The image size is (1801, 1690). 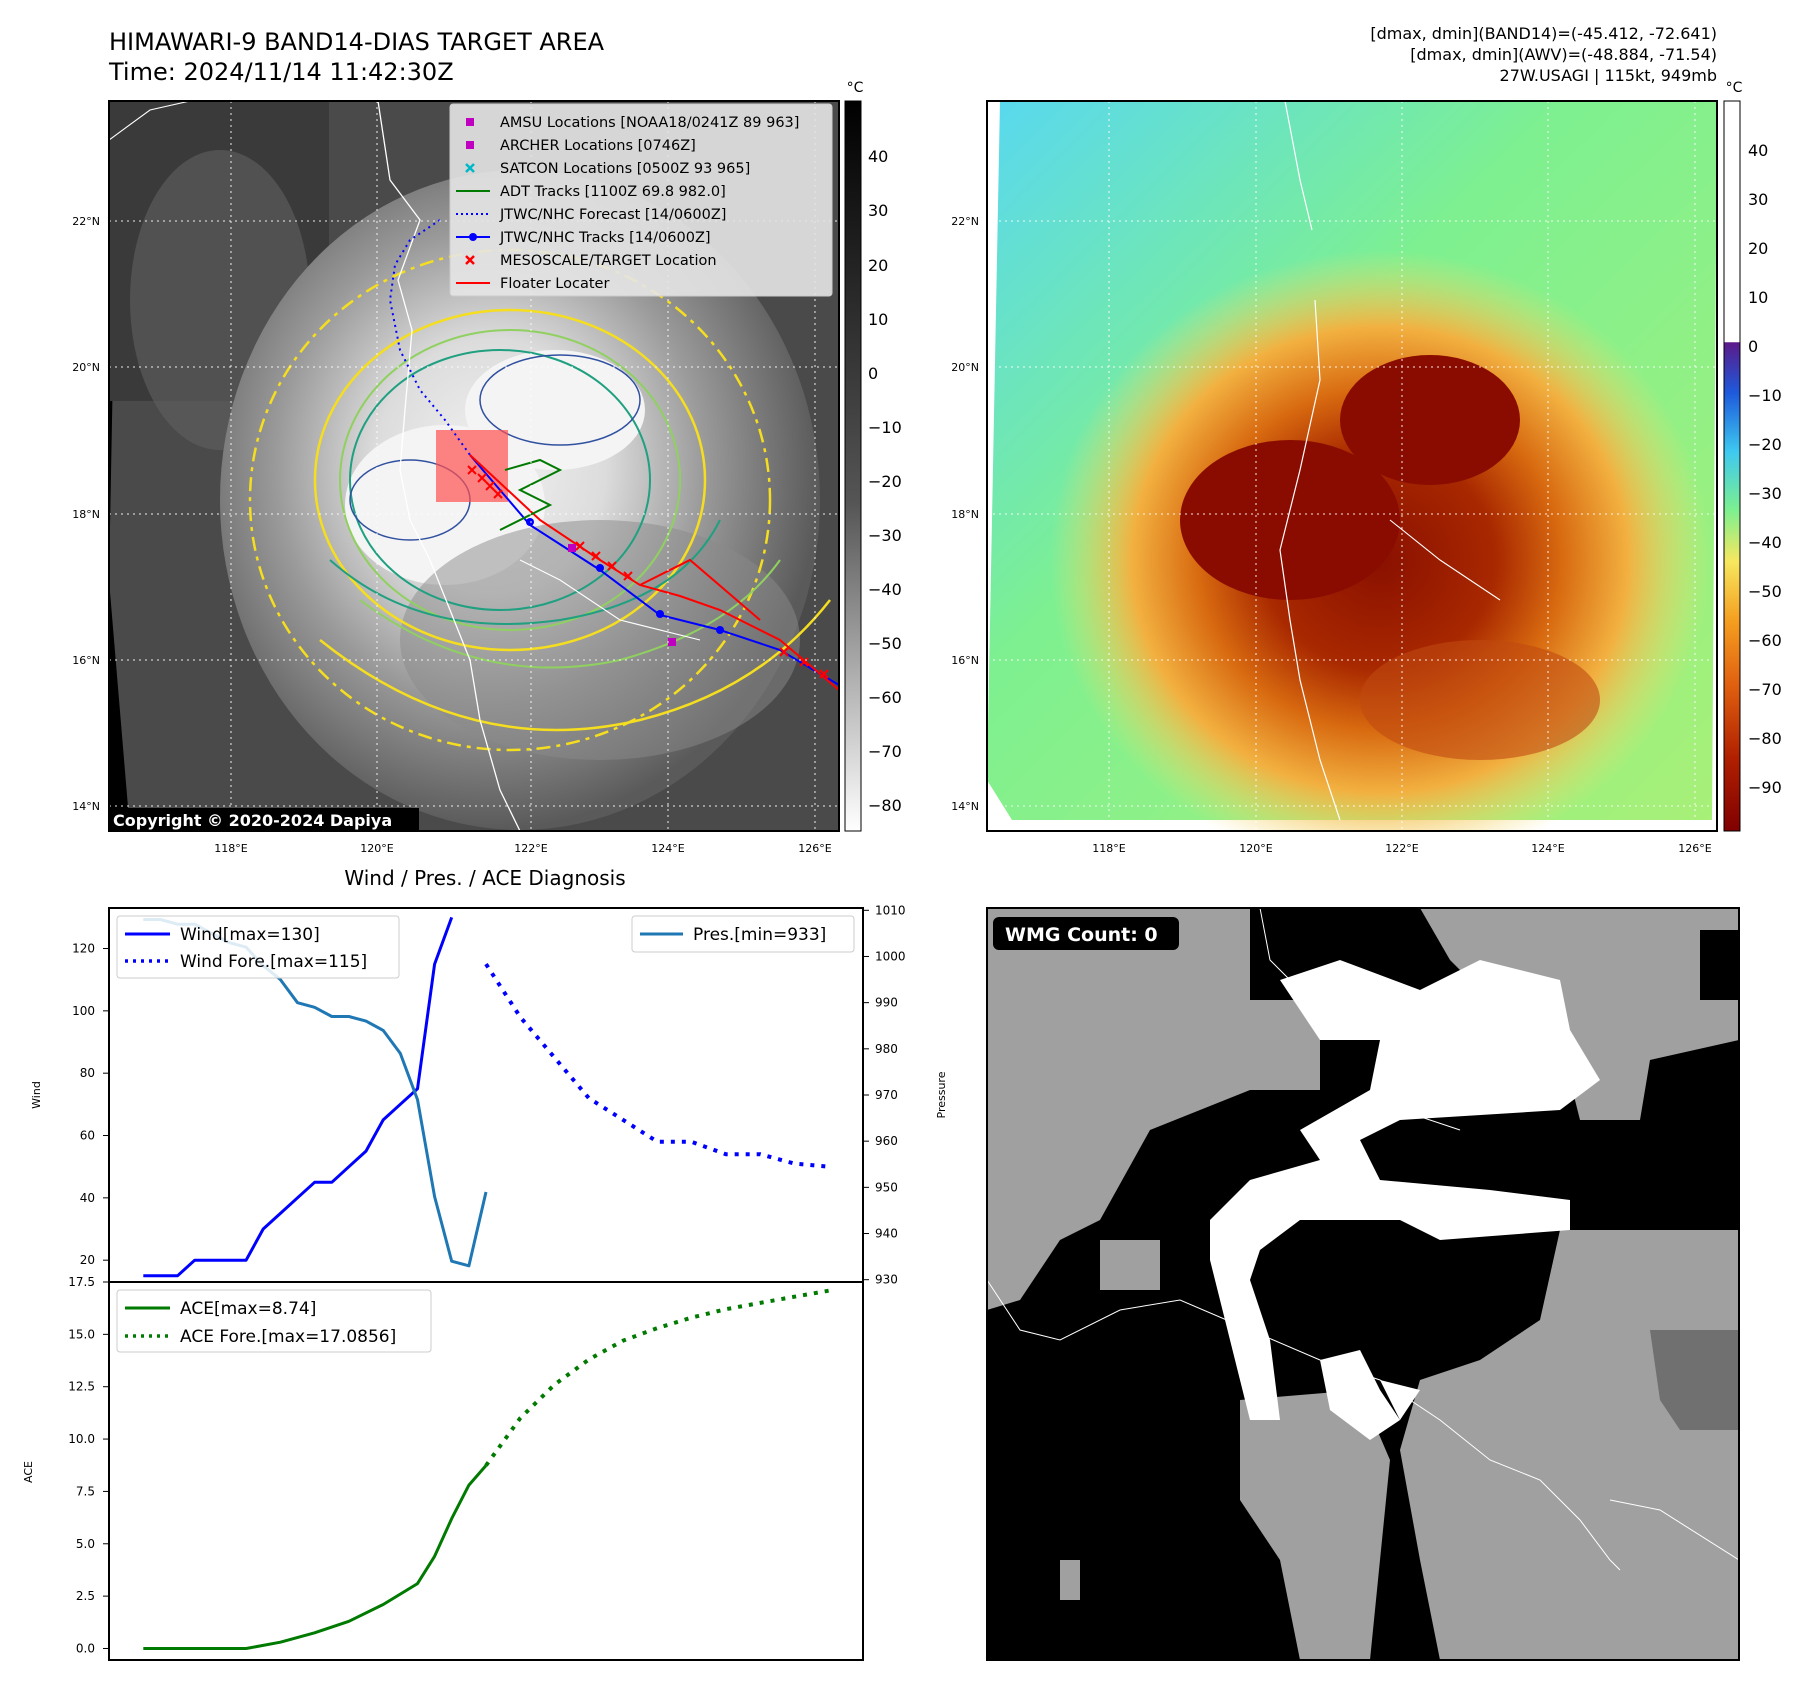 I want to click on legend-mesoscale-icon, so click(x=470, y=260).